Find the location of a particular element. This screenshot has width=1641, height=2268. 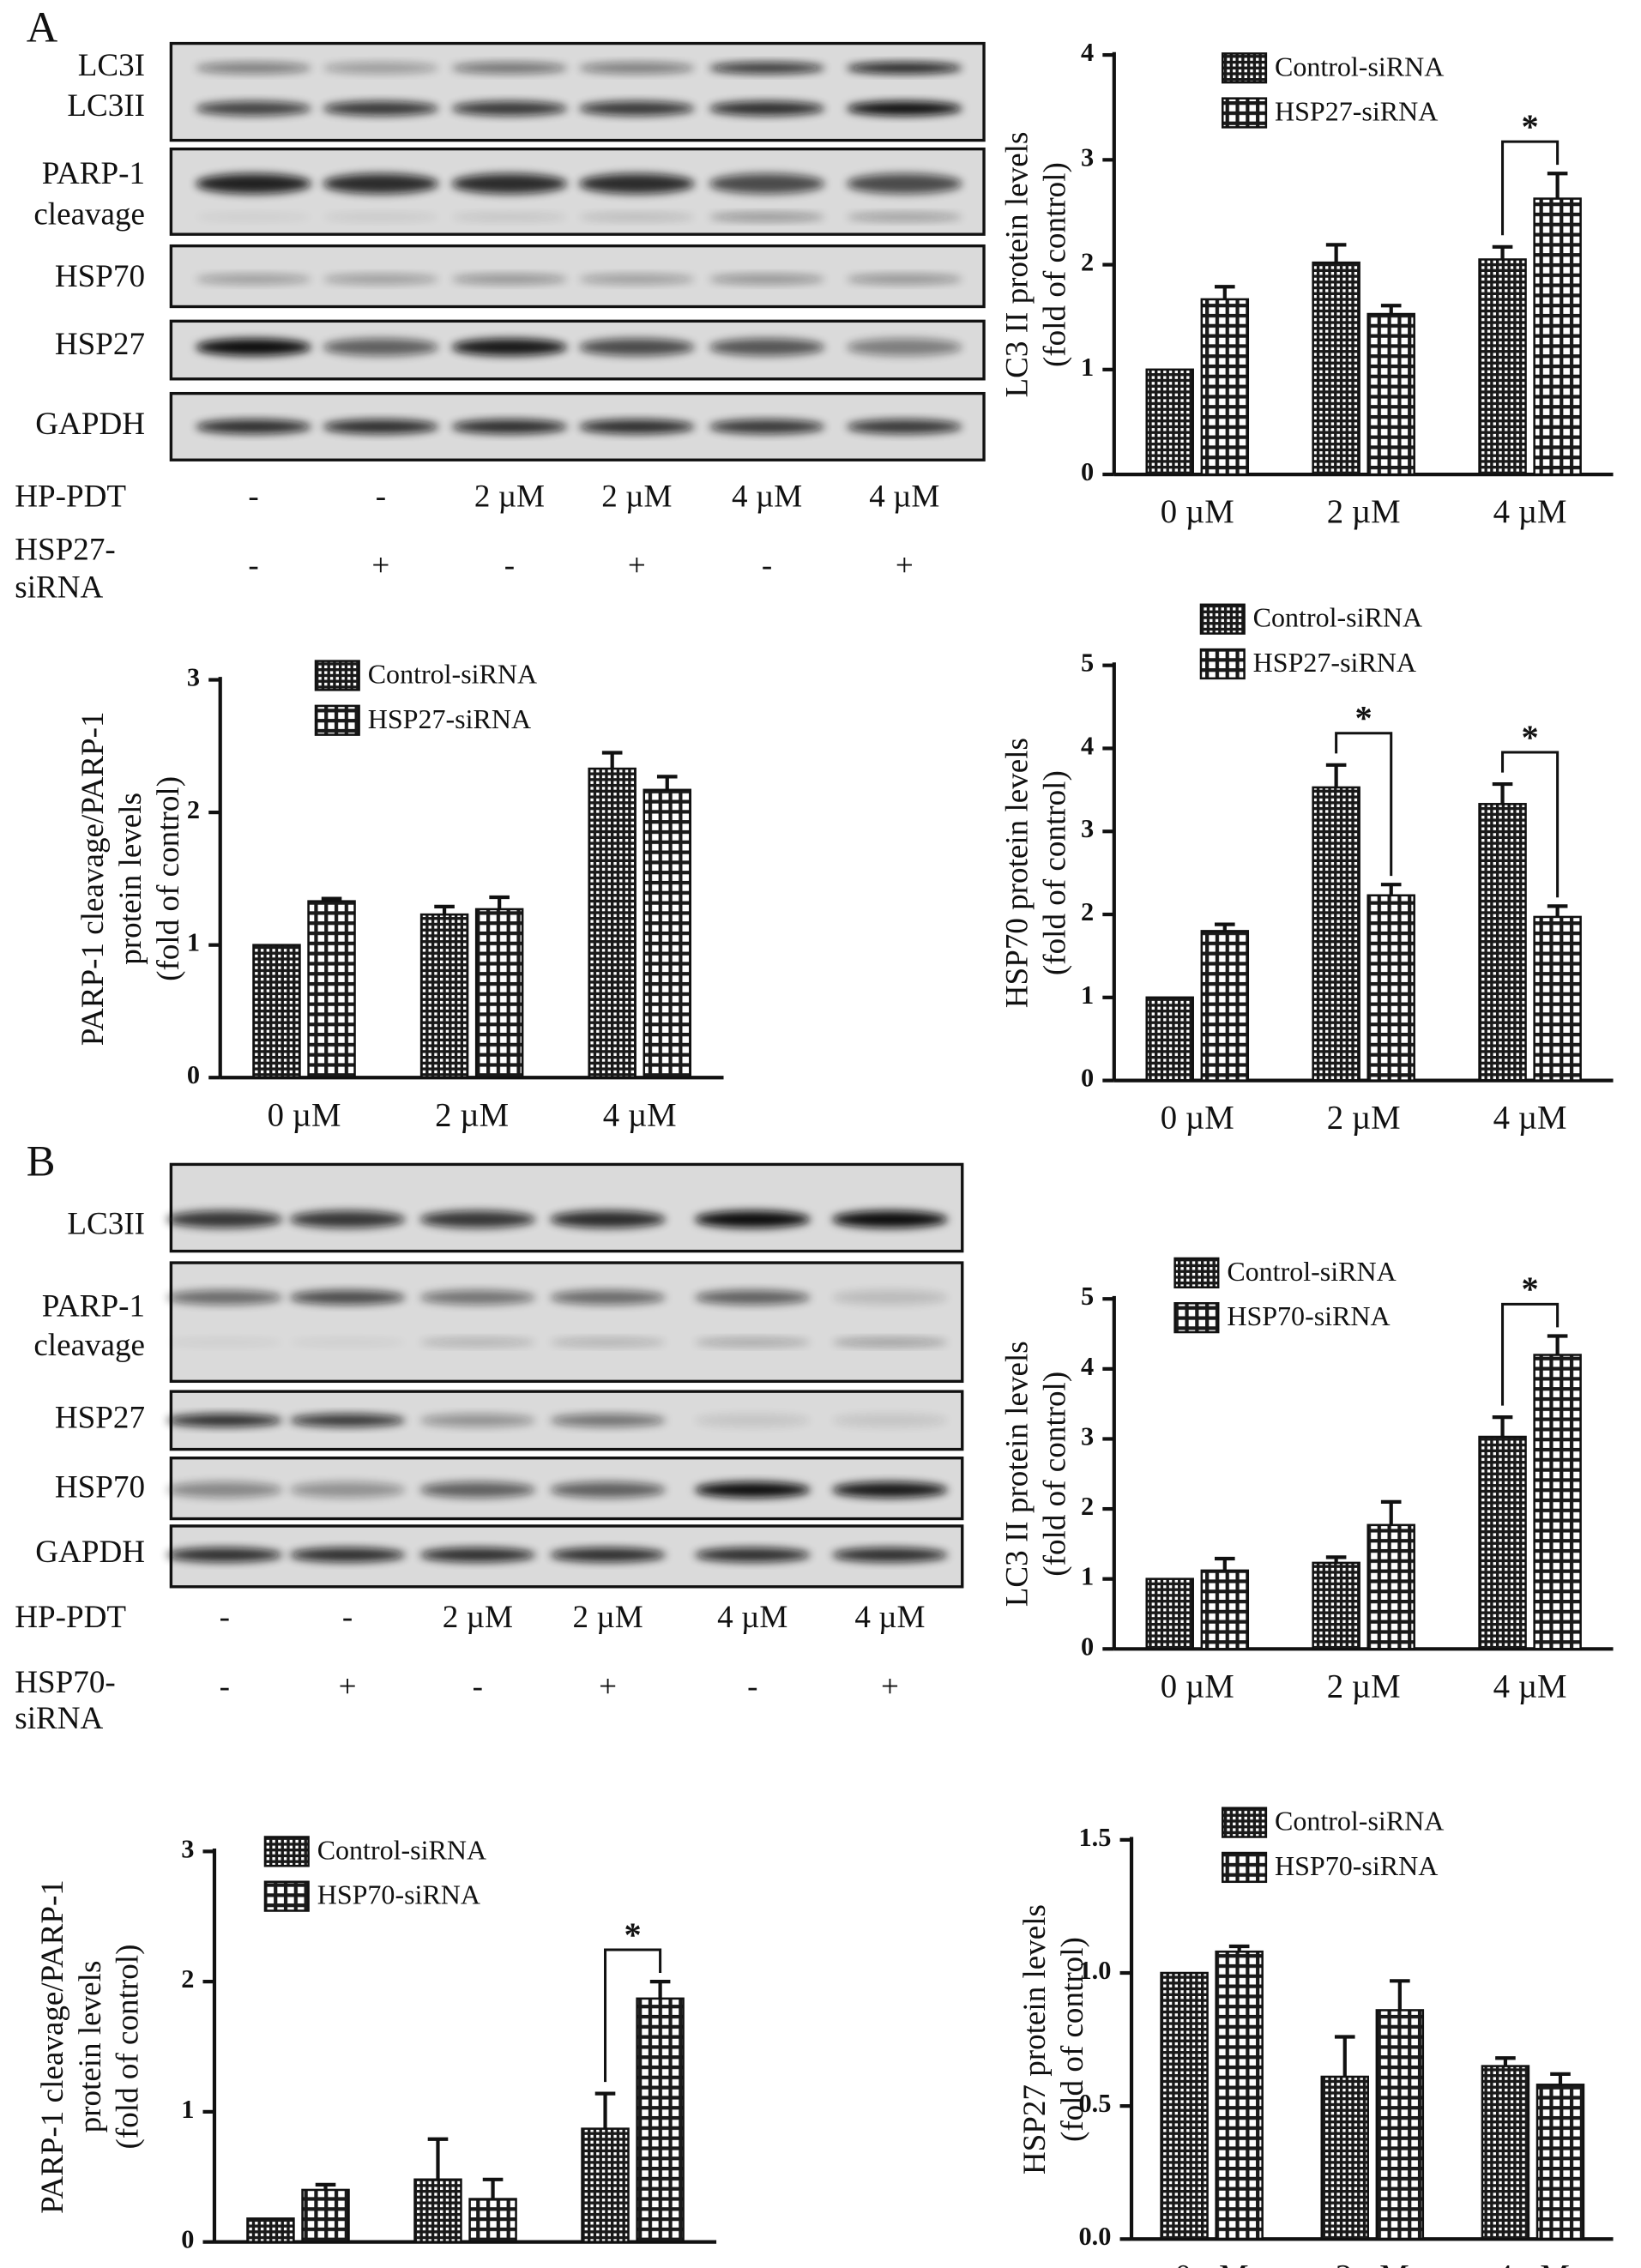

y-tick-label: 0.0 is located at coordinates (1095, 2236).